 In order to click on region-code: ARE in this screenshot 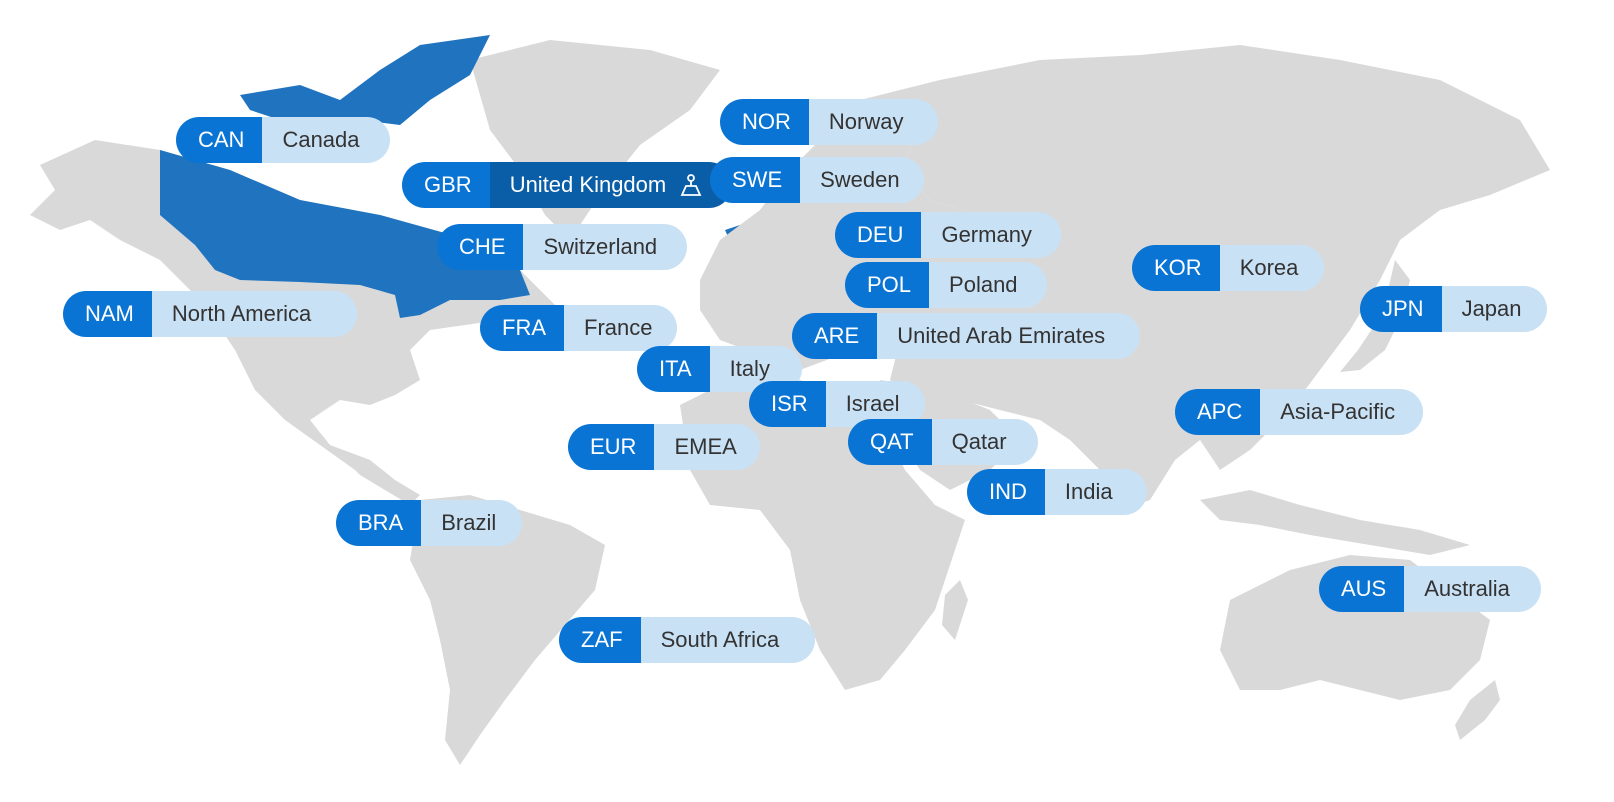, I will do `click(835, 336)`.